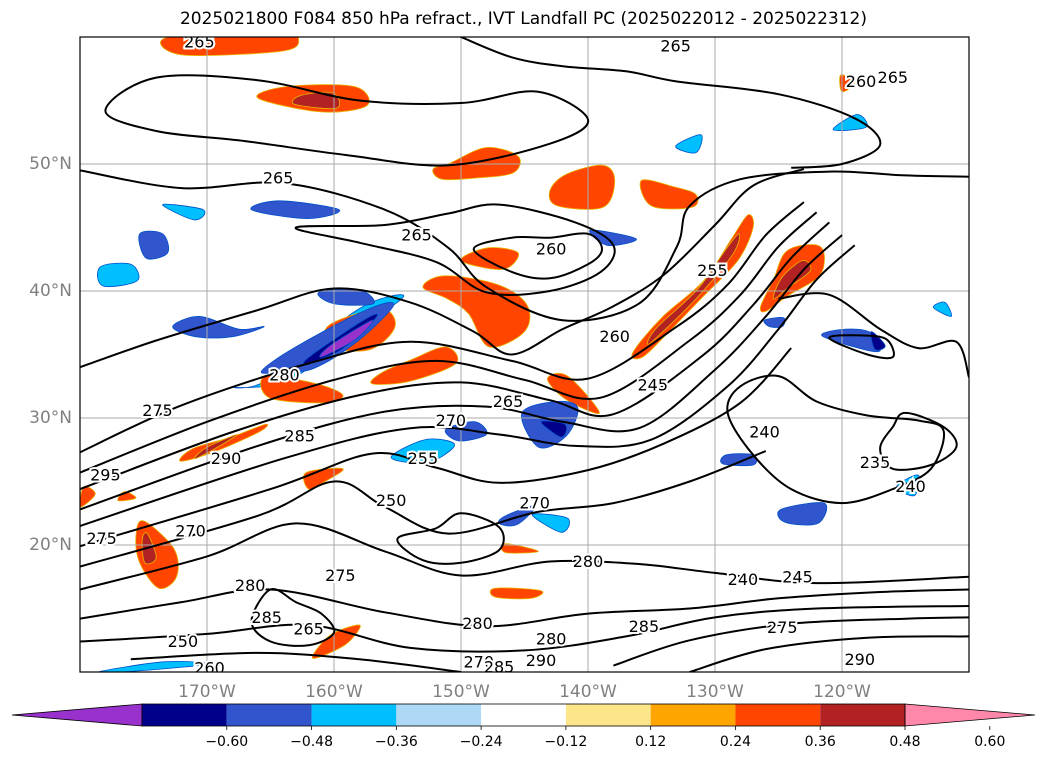  What do you see at coordinates (461, 692) in the screenshot?
I see `lon-tick-label: 150°W` at bounding box center [461, 692].